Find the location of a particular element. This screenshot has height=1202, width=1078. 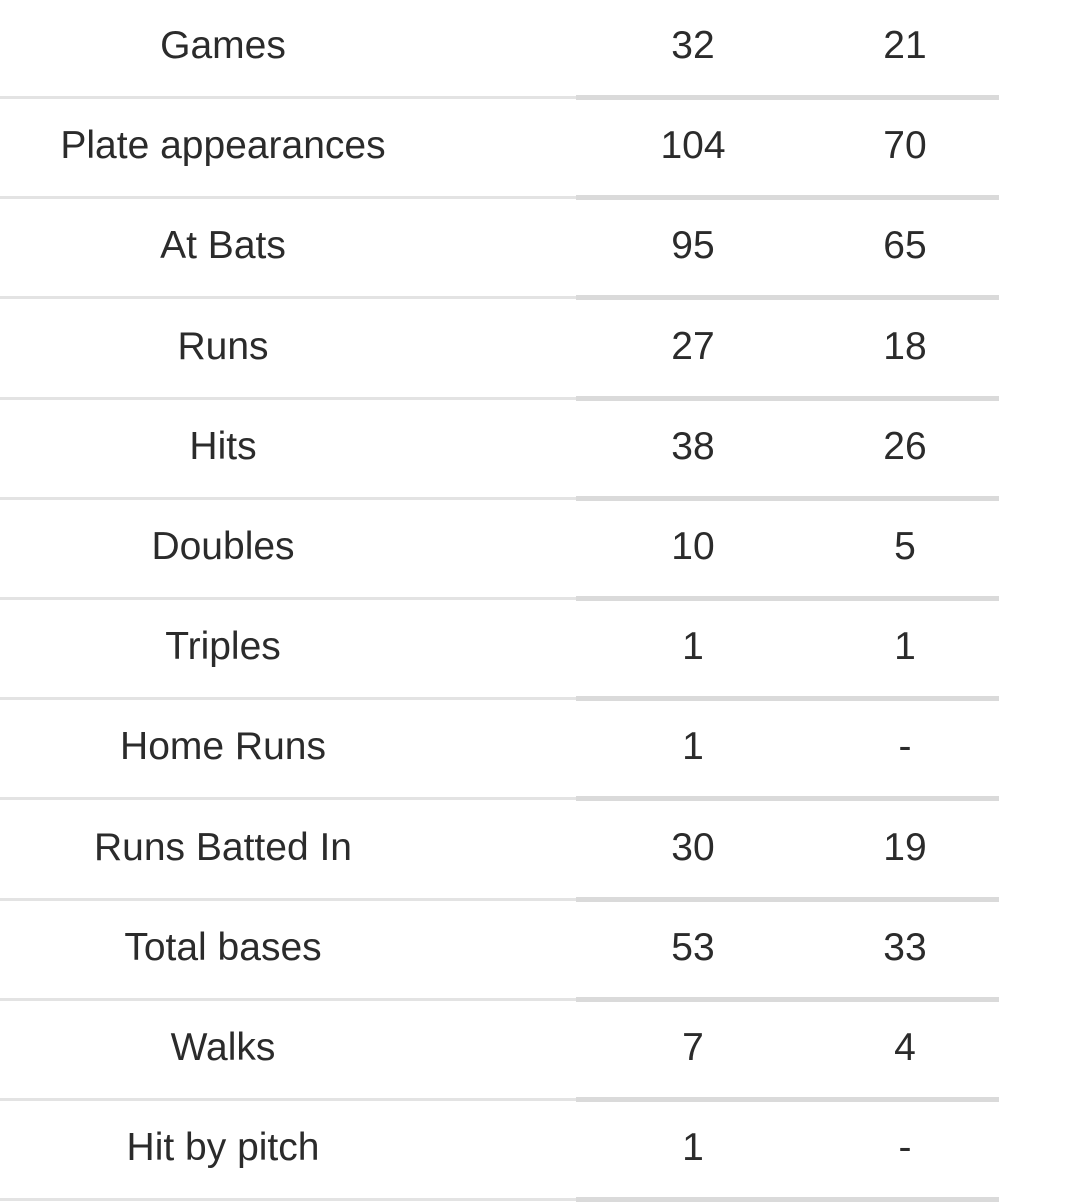

stat-value-col-1: 95 is located at coordinates (693, 246).